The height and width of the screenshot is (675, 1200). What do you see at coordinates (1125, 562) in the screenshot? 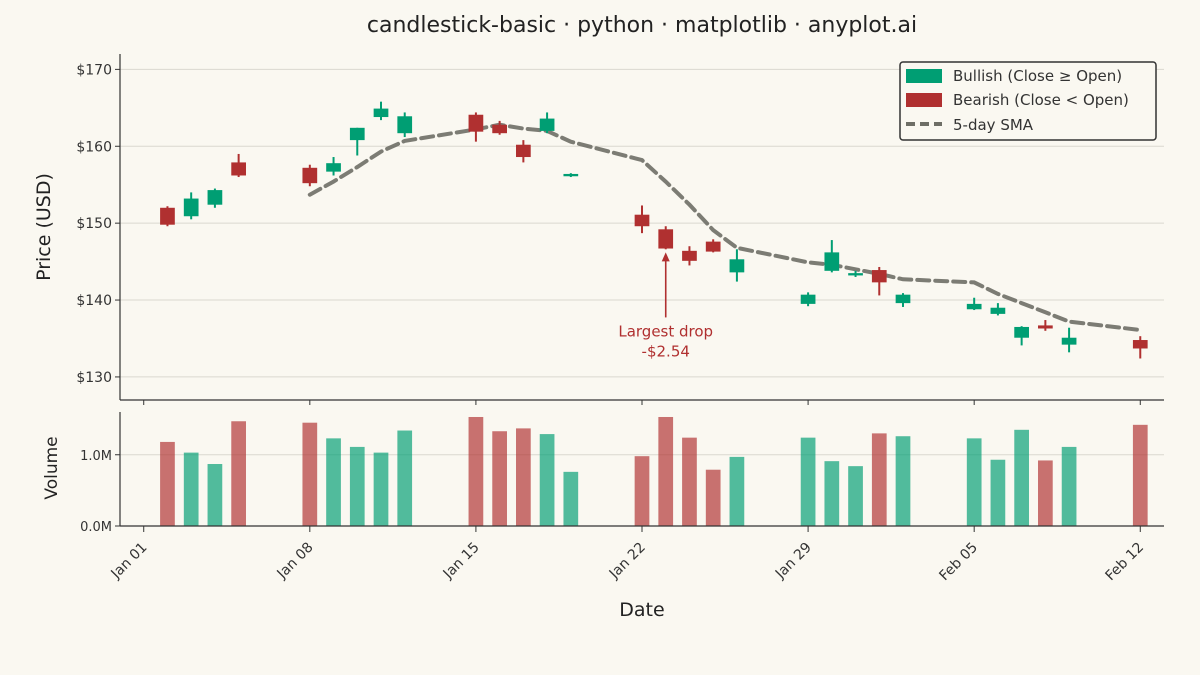
I see `x-tick-label: Feb 12` at bounding box center [1125, 562].